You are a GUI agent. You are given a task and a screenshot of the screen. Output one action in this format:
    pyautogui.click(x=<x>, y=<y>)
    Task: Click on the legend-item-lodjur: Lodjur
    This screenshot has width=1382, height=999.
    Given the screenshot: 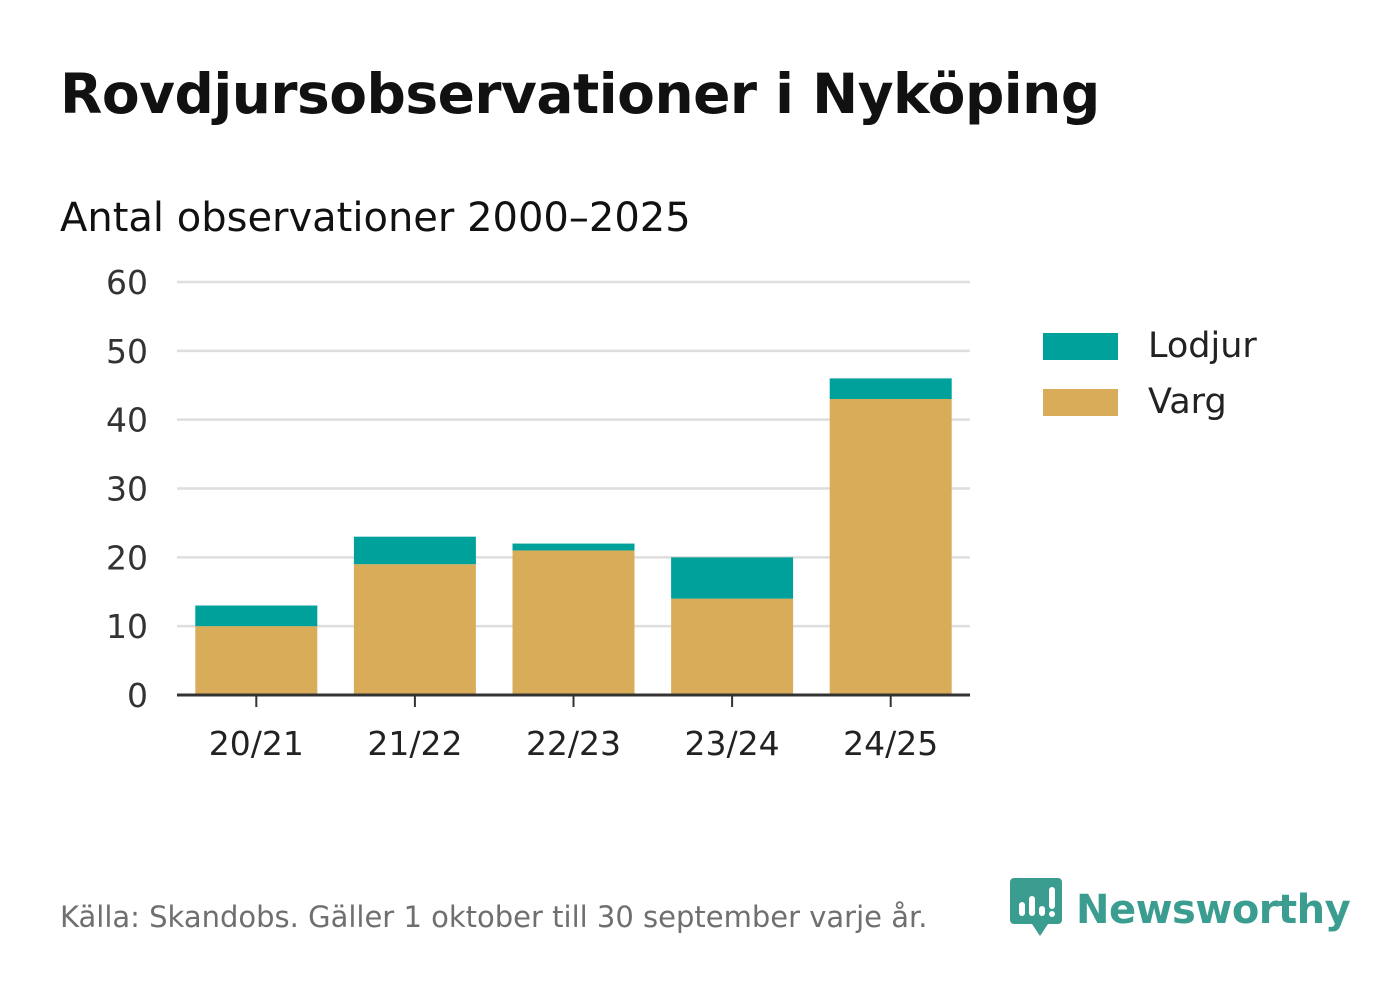 What is the action you would take?
    pyautogui.click(x=1150, y=346)
    